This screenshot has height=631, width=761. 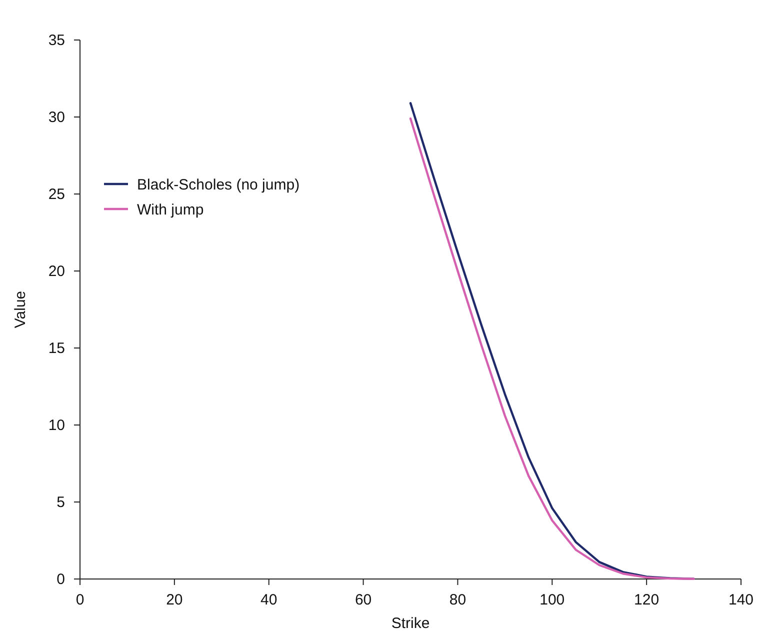 I want to click on y-tick-label: 35, so click(x=56, y=40).